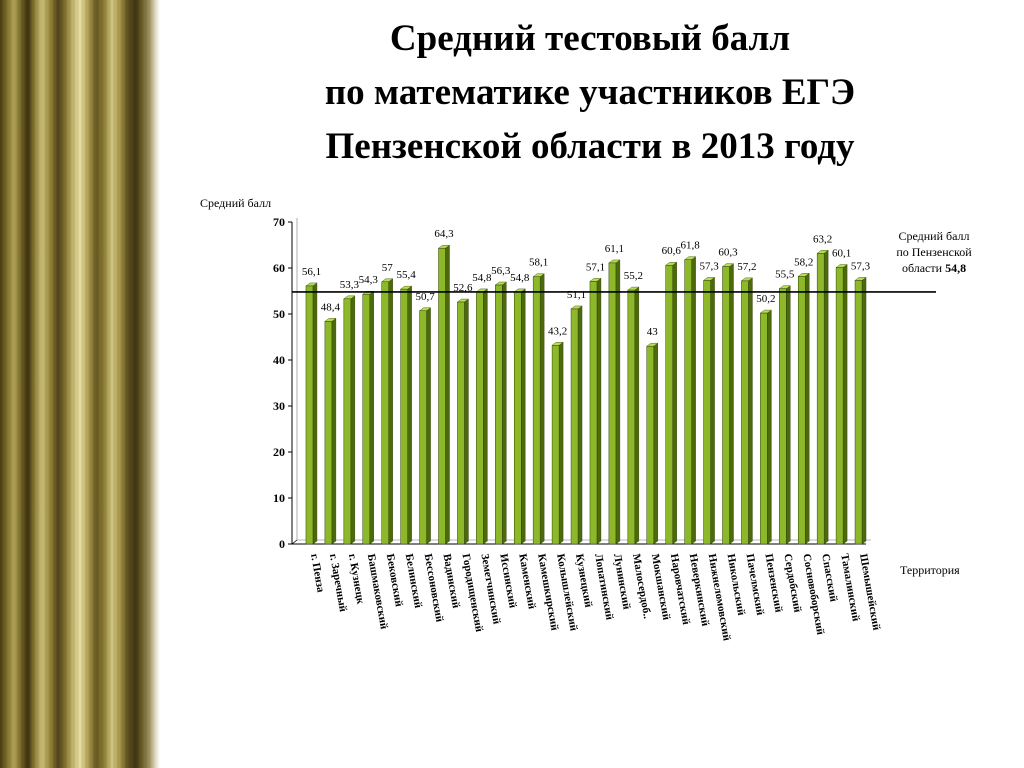 This screenshot has height=768, width=1024. Describe the element at coordinates (527, 582) in the screenshot. I see `category-label-11: Каменский` at that location.